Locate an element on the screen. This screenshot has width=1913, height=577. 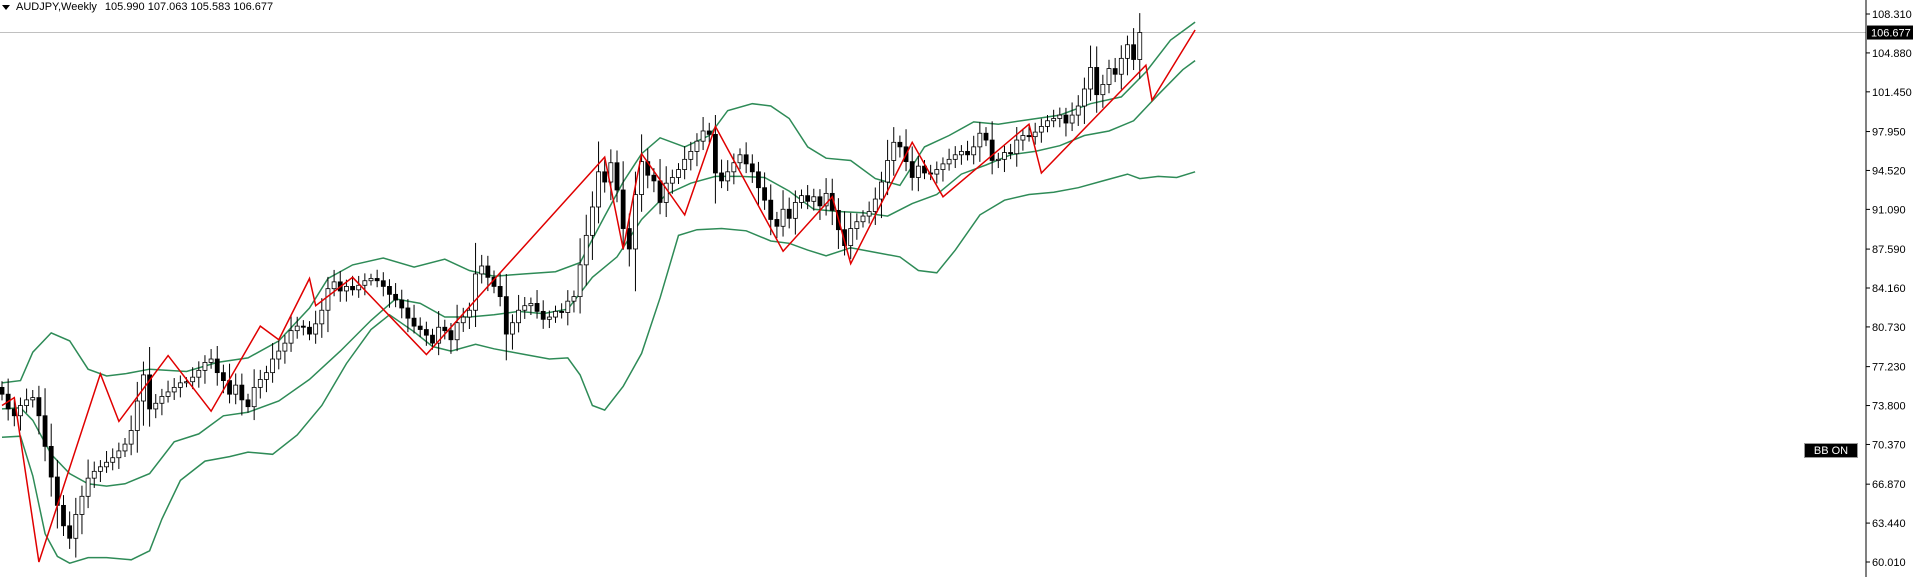
y-tick-label: 60.010 is located at coordinates (1889, 563).